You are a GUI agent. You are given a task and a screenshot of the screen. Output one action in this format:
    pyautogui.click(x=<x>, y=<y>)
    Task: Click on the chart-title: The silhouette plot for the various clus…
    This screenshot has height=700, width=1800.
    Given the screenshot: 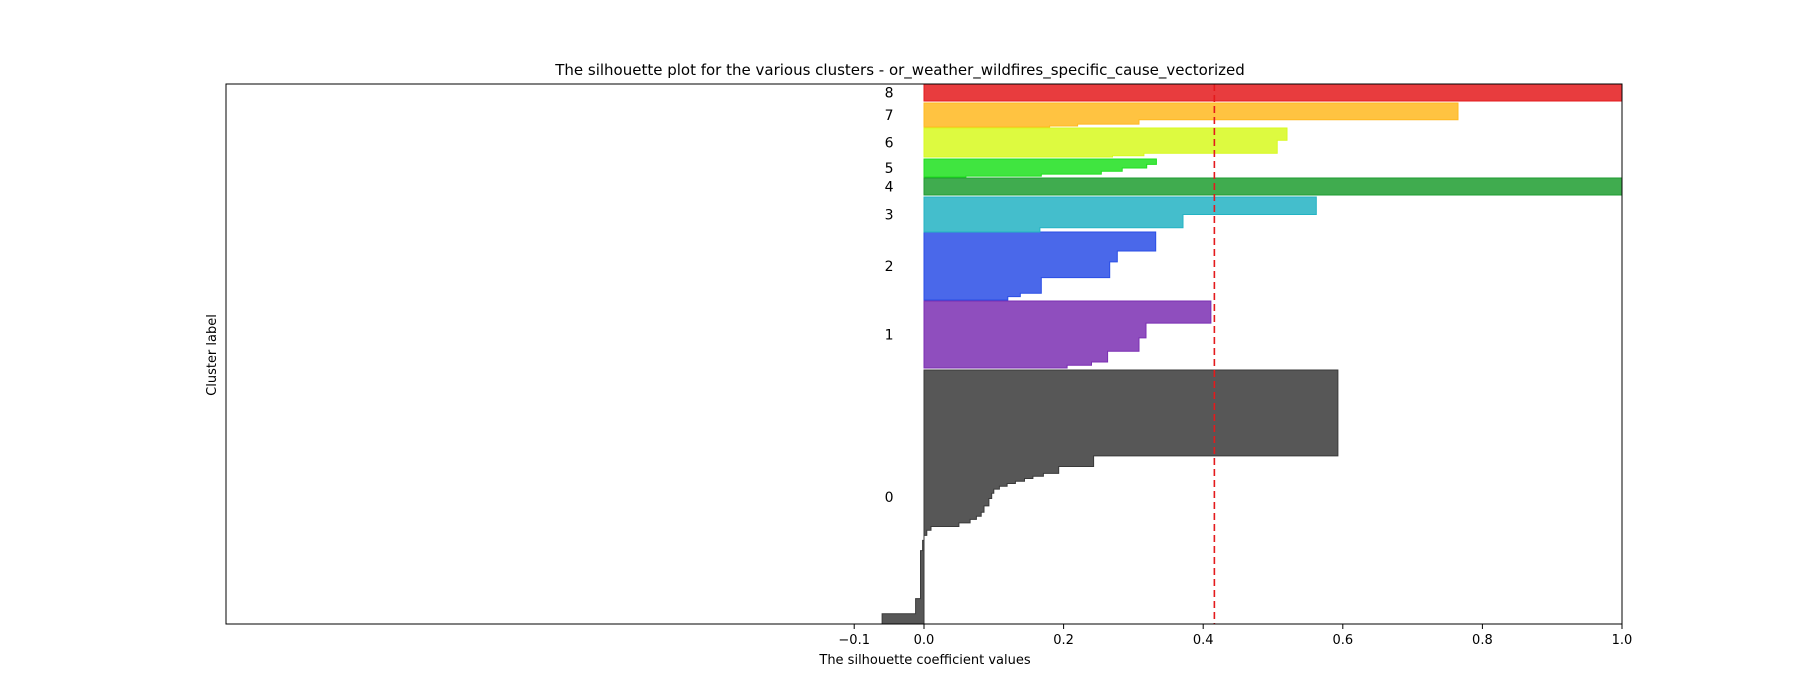 What is the action you would take?
    pyautogui.click(x=899, y=70)
    